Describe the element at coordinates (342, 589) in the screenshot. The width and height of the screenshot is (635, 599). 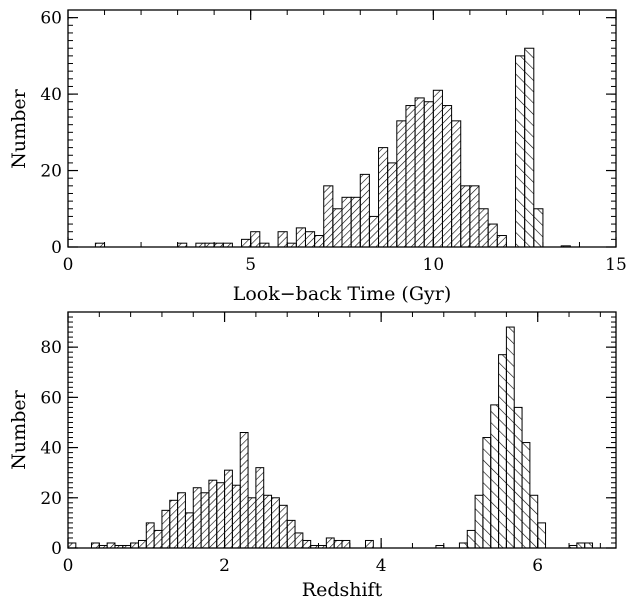
I see `x-axis-label-redshift: Redshift` at that location.